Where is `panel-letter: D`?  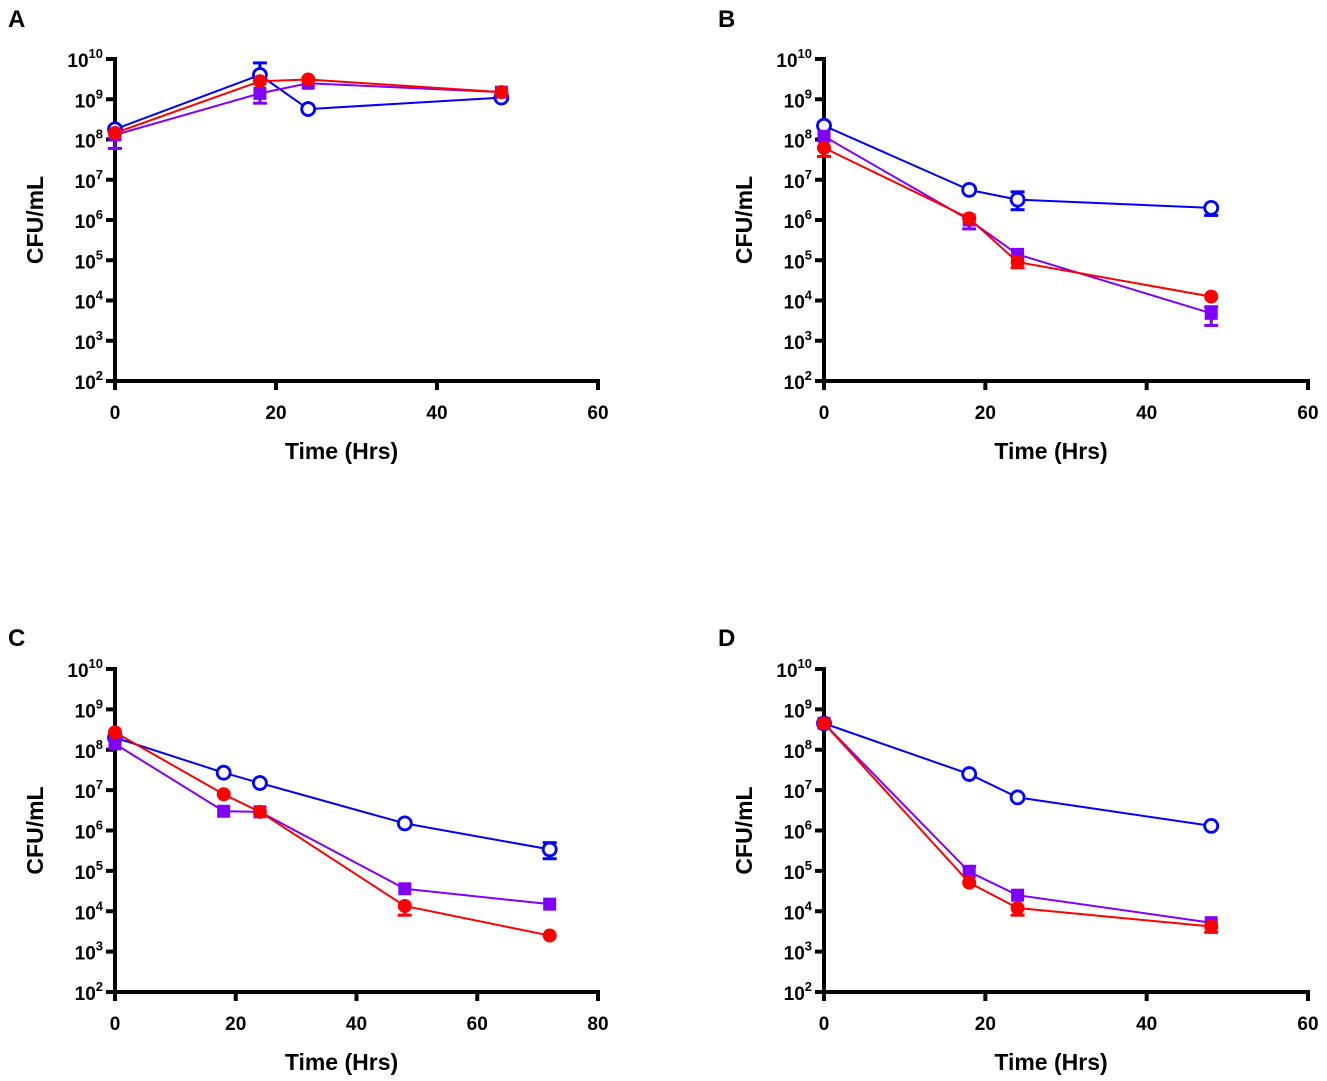
panel-letter: D is located at coordinates (726, 638).